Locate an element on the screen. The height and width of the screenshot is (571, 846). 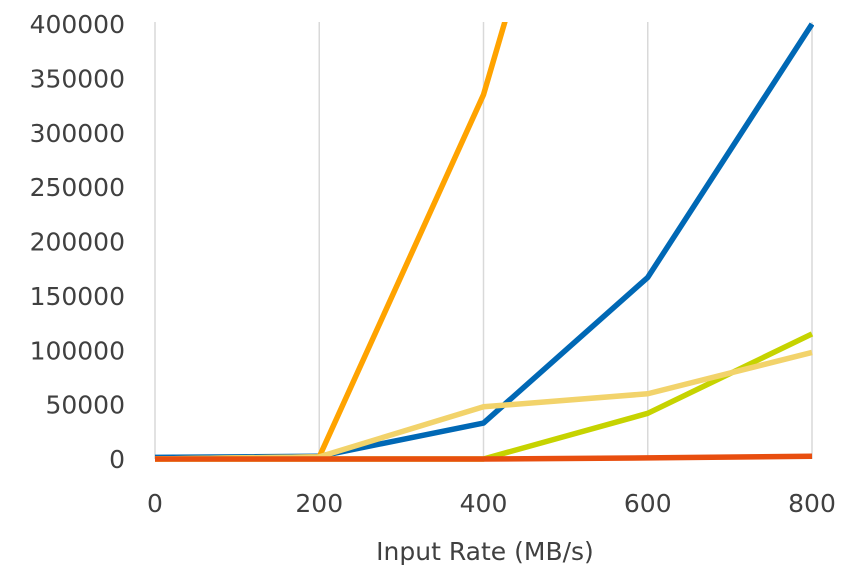
y-tick-label: 0 is located at coordinates (117, 459).